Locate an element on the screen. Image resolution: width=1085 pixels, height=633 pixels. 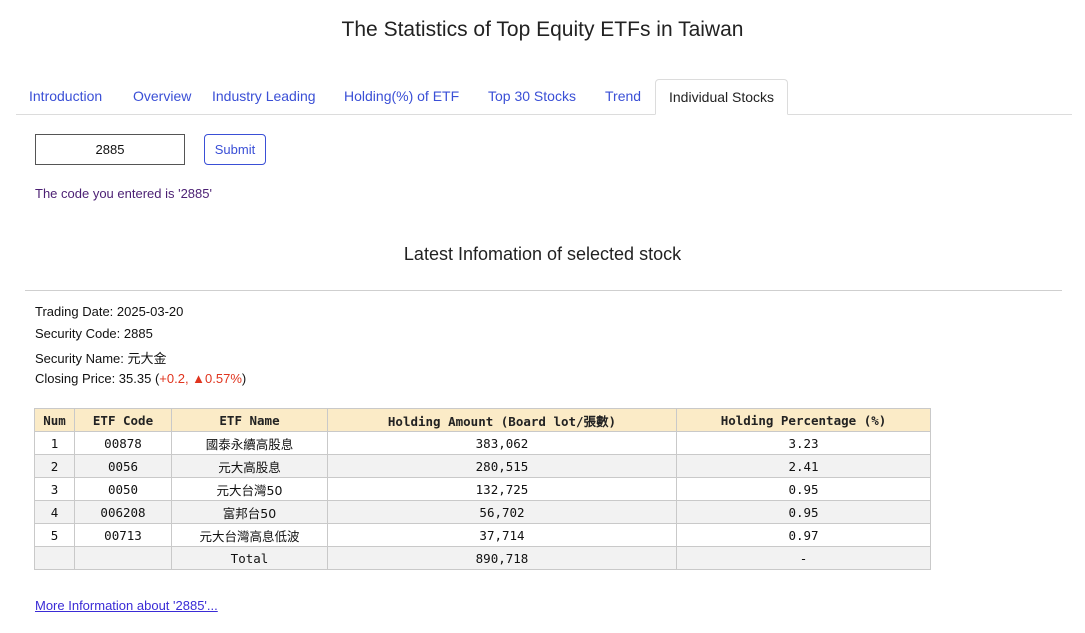
header-etf-name: ETF Name is located at coordinates (249, 420).